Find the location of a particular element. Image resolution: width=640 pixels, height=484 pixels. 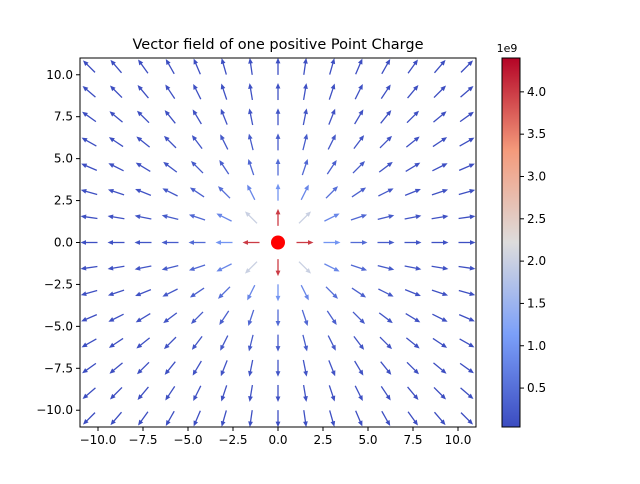

x-tick-label: −10.0 is located at coordinates (98, 440).